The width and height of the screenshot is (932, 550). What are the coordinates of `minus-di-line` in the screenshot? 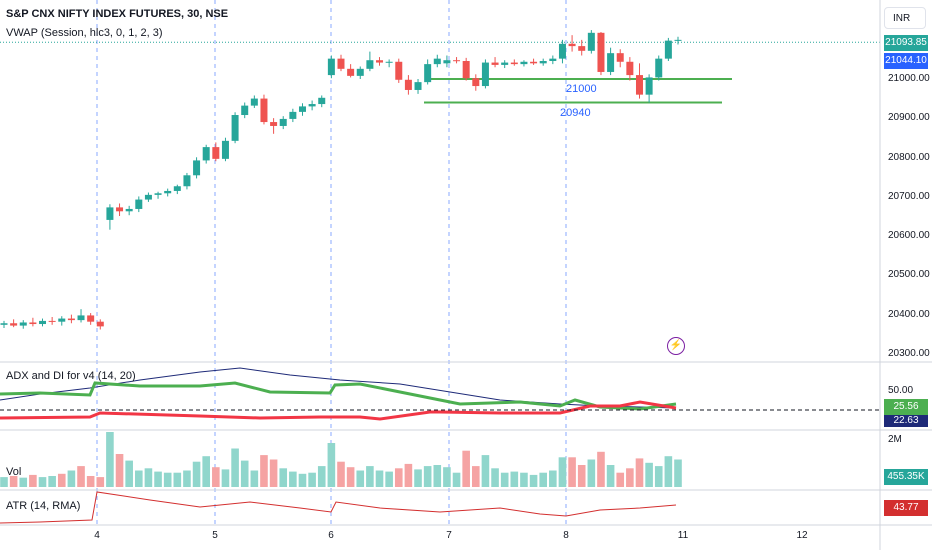 It's located at (338, 410).